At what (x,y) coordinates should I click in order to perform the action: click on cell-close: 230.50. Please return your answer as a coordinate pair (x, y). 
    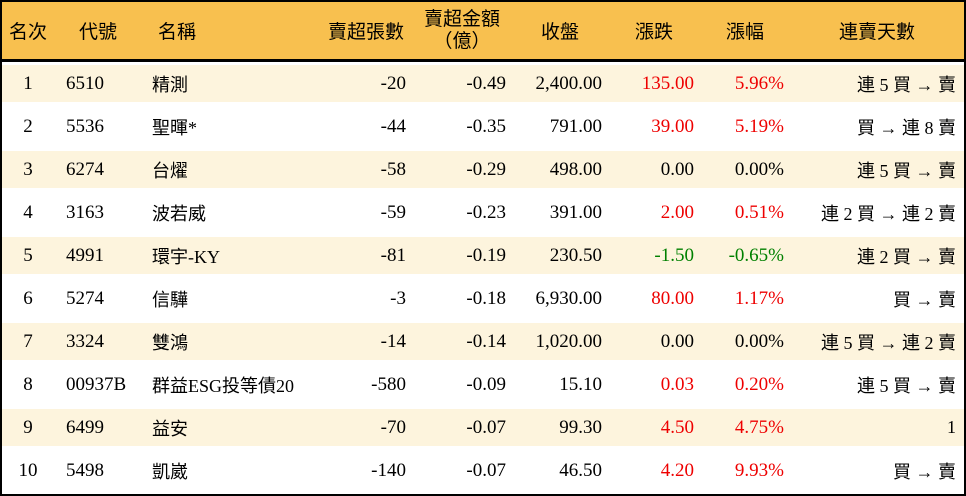
    Looking at the image, I should click on (560, 255).